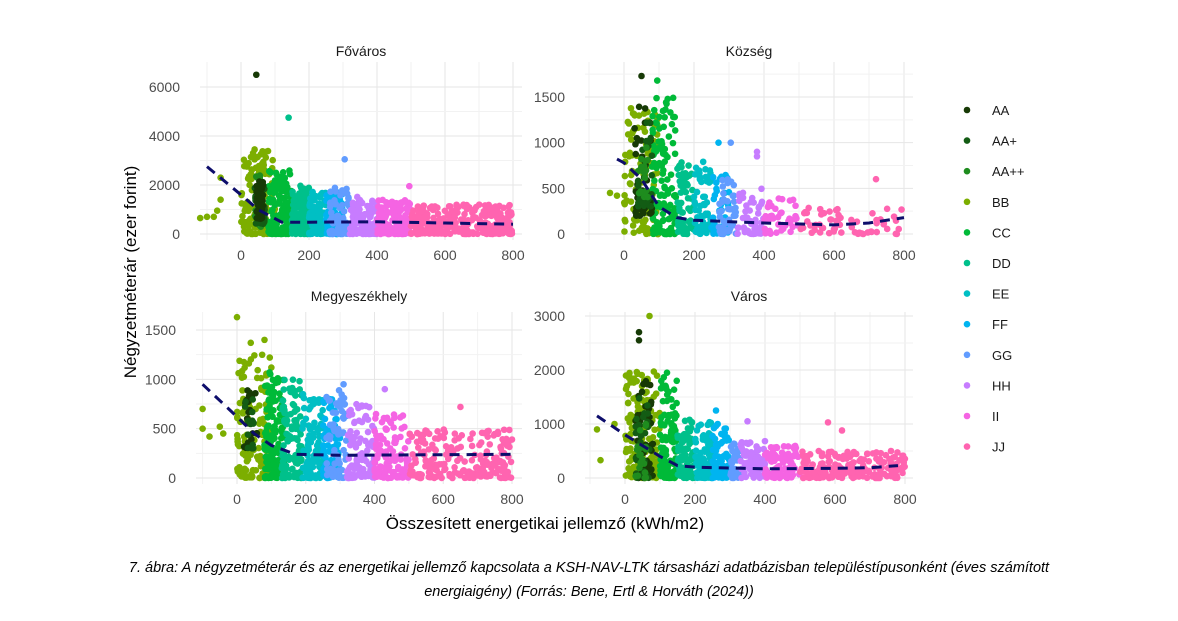 Image resolution: width=1178 pixels, height=621 pixels. Describe the element at coordinates (986, 202) in the screenshot. I see `legend-item: BB` at that location.